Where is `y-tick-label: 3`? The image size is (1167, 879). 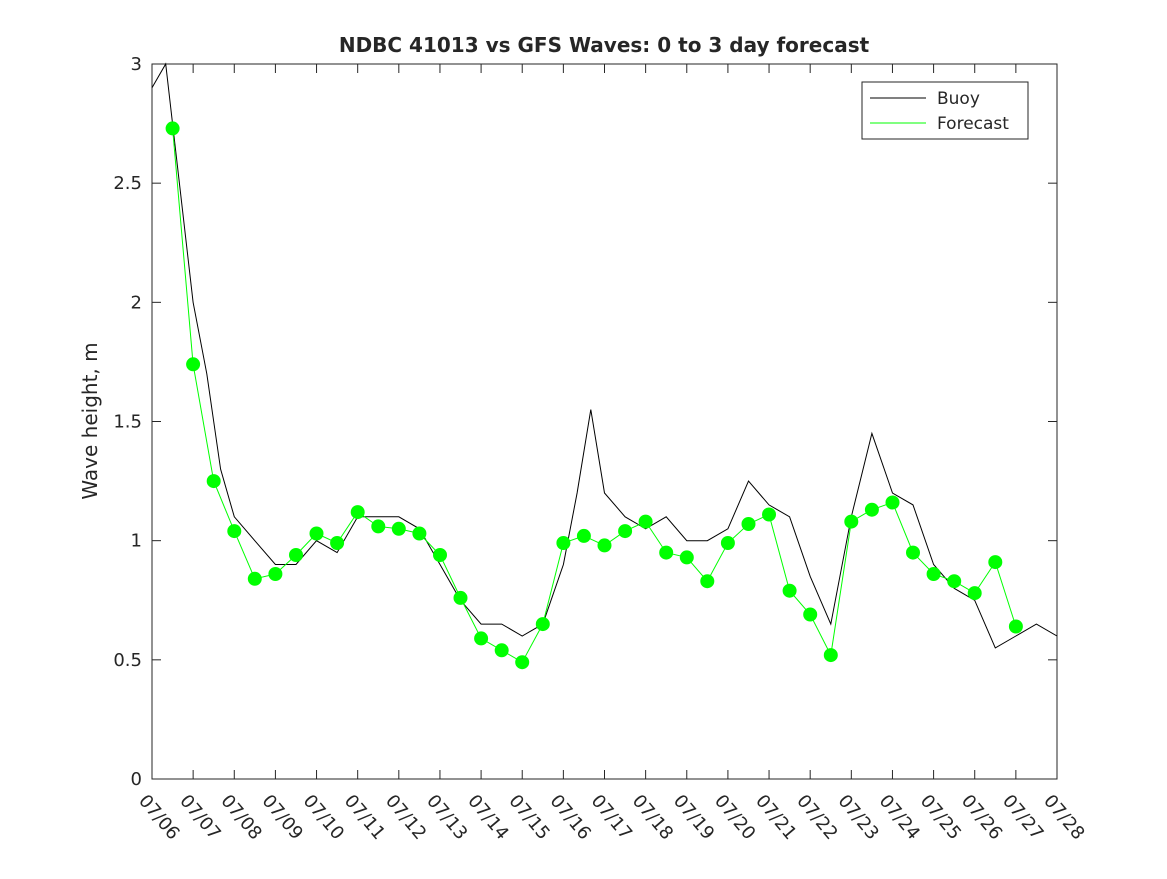 y-tick-label: 3 is located at coordinates (136, 64).